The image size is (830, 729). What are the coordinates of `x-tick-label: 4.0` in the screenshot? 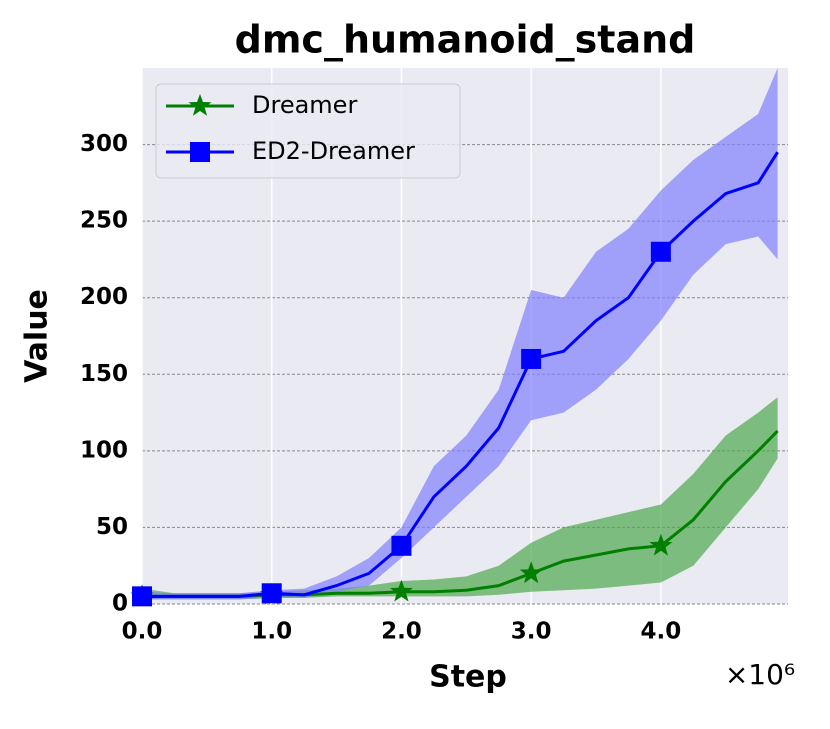 It's located at (661, 632).